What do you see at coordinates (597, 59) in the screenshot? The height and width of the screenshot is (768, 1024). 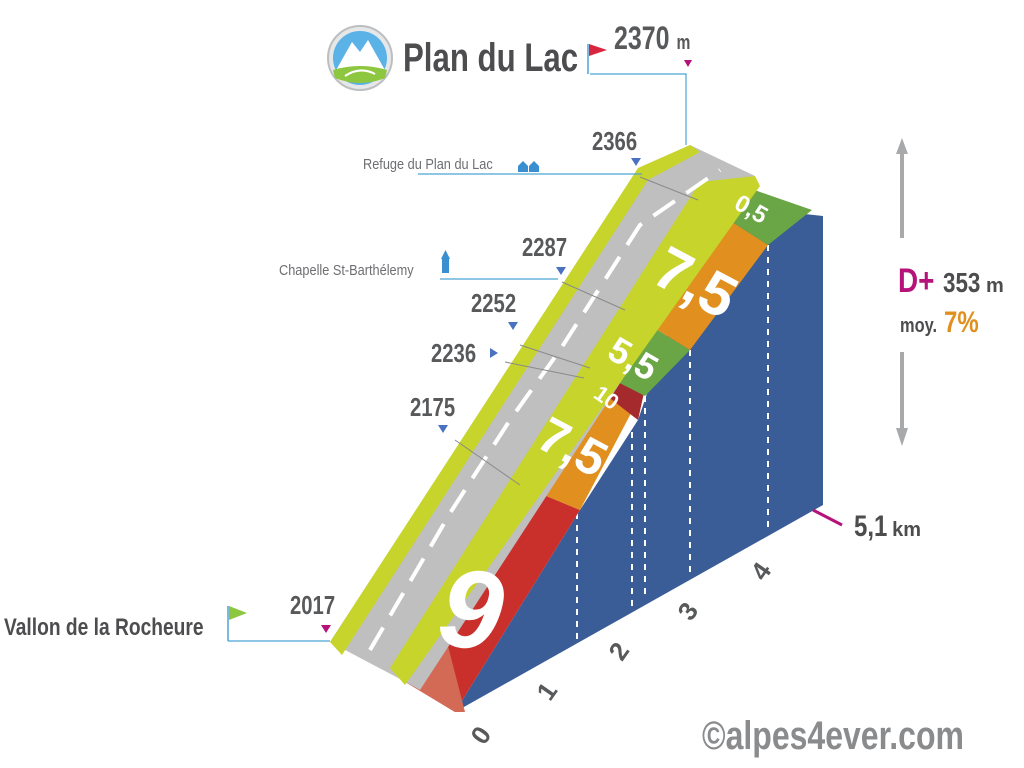 I see `flag-icon-summit` at bounding box center [597, 59].